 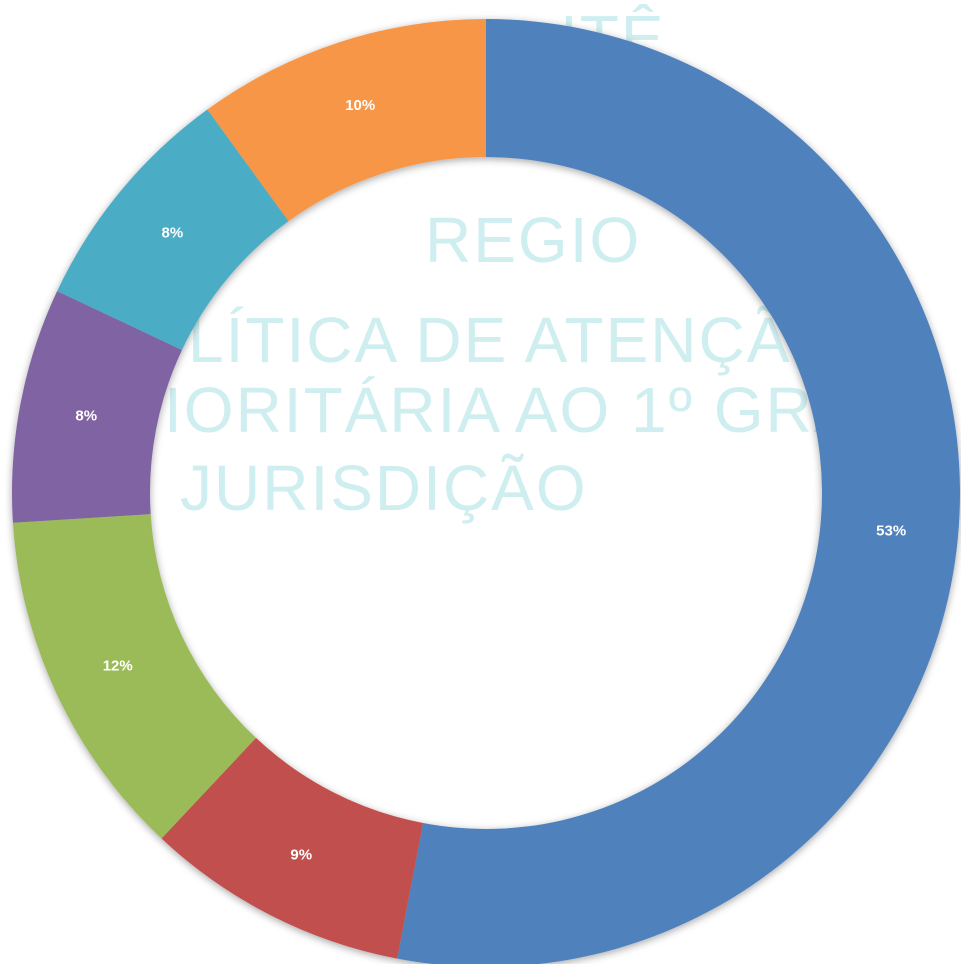 What do you see at coordinates (511, 410) in the screenshot?
I see `watermark-text: IORITÁRIA AO 1º GRA` at bounding box center [511, 410].